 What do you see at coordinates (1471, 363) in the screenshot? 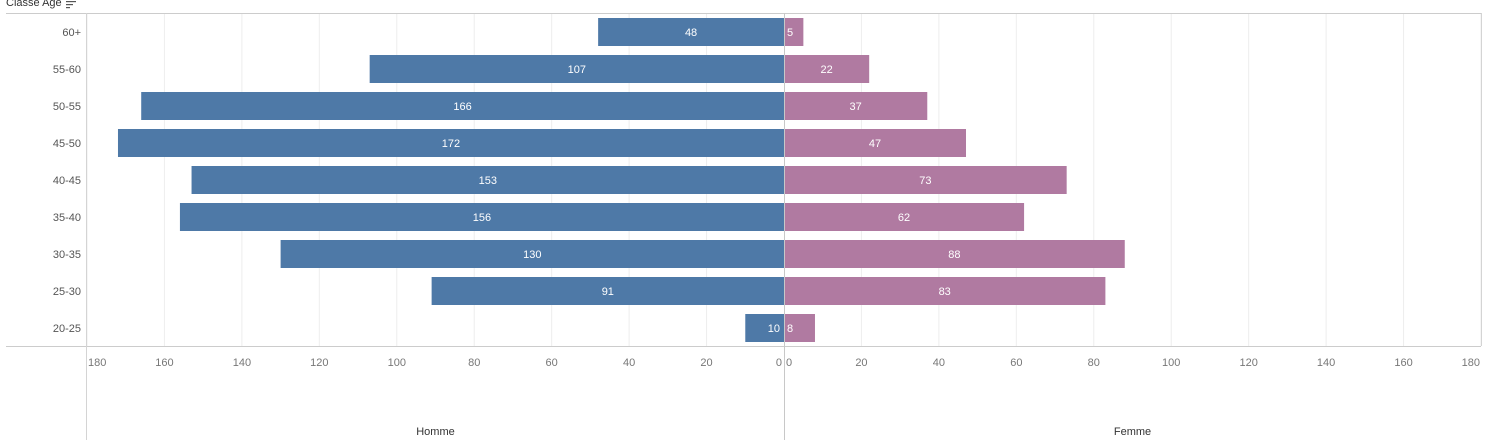
I see `femme-tick-label: 180` at bounding box center [1471, 363].